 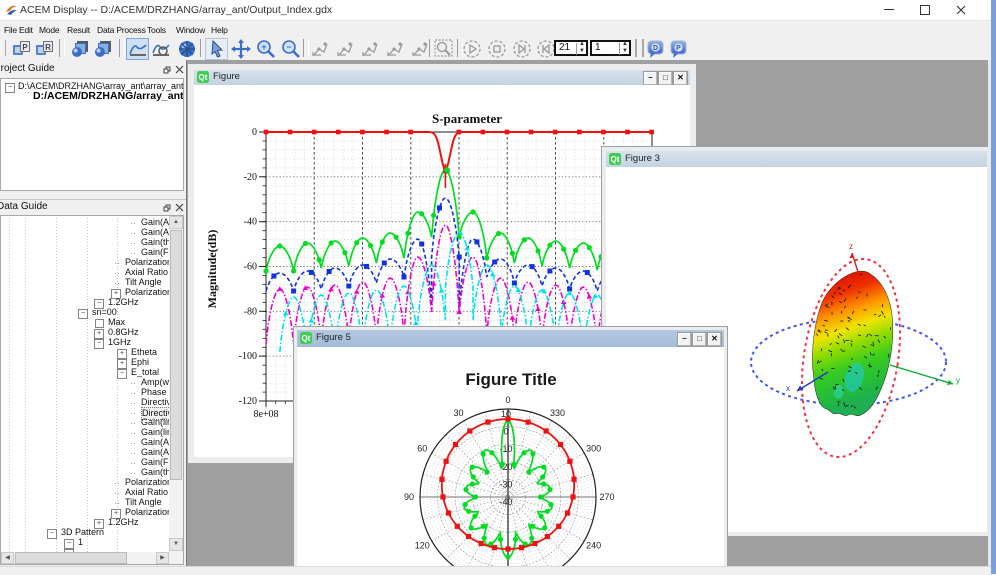 What do you see at coordinates (467, 118) in the screenshot?
I see `svg-text: S-parameter` at bounding box center [467, 118].